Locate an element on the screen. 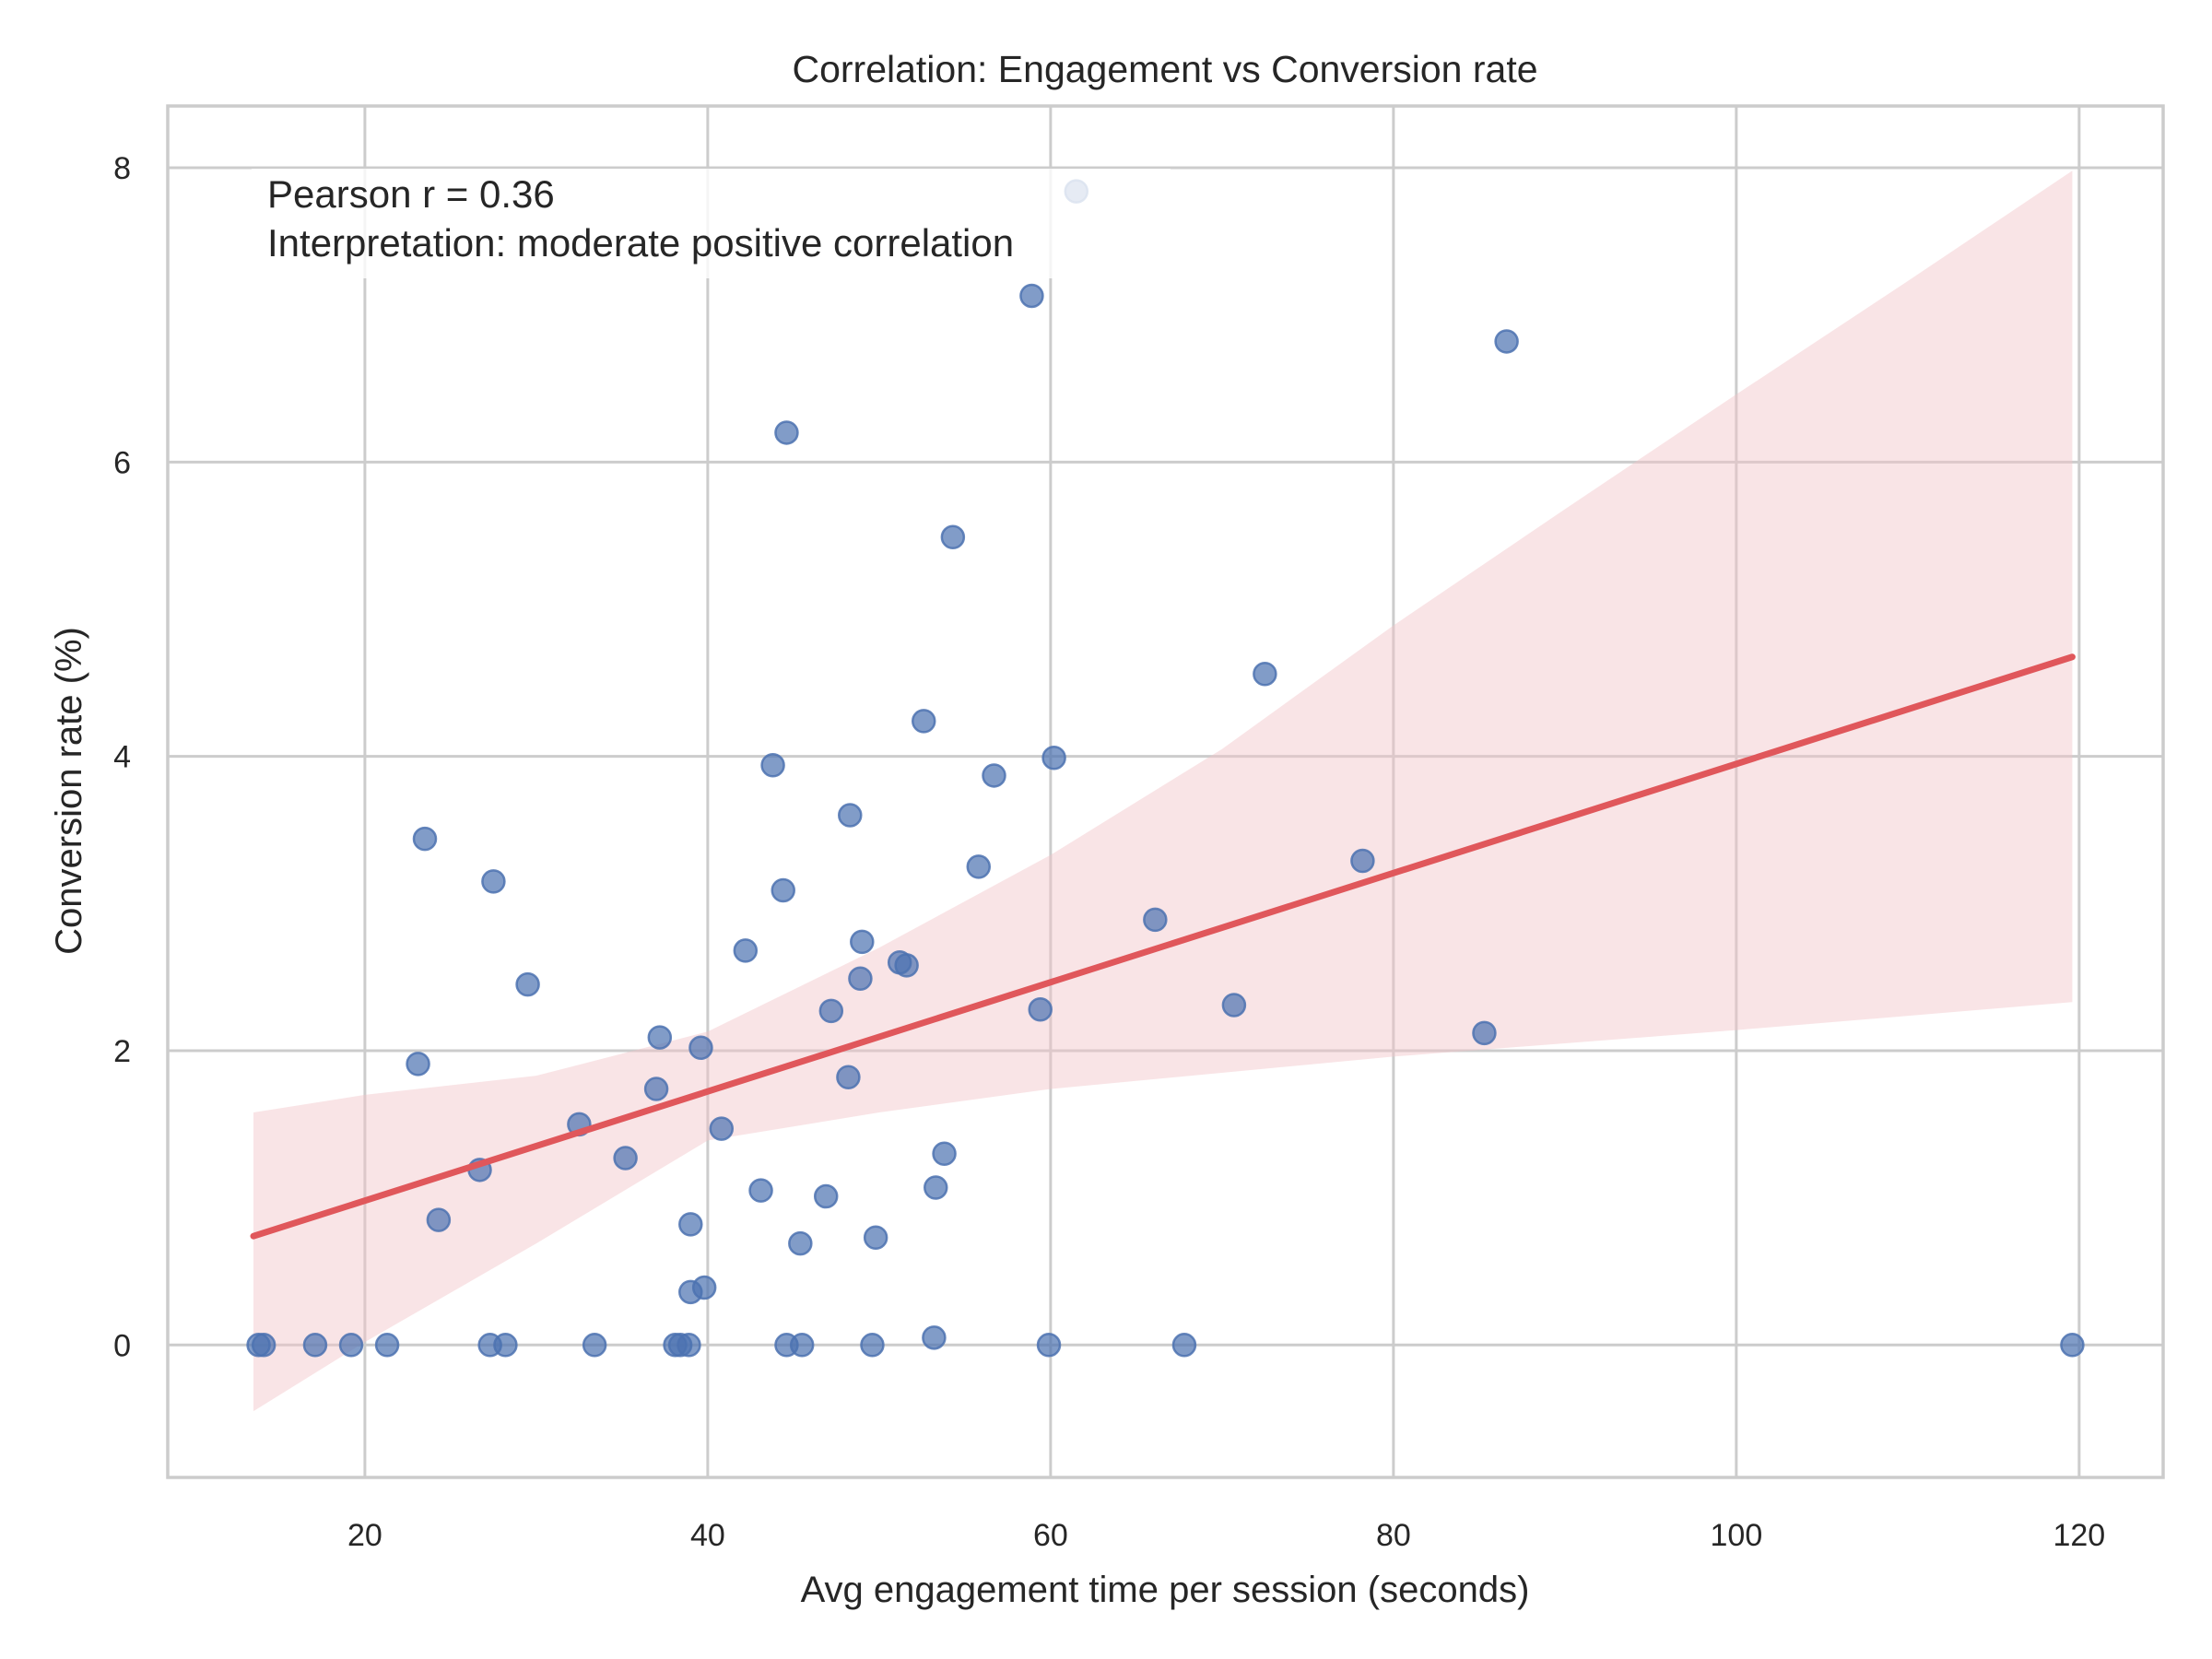  x-tick-label: 80 is located at coordinates (1393, 1535).